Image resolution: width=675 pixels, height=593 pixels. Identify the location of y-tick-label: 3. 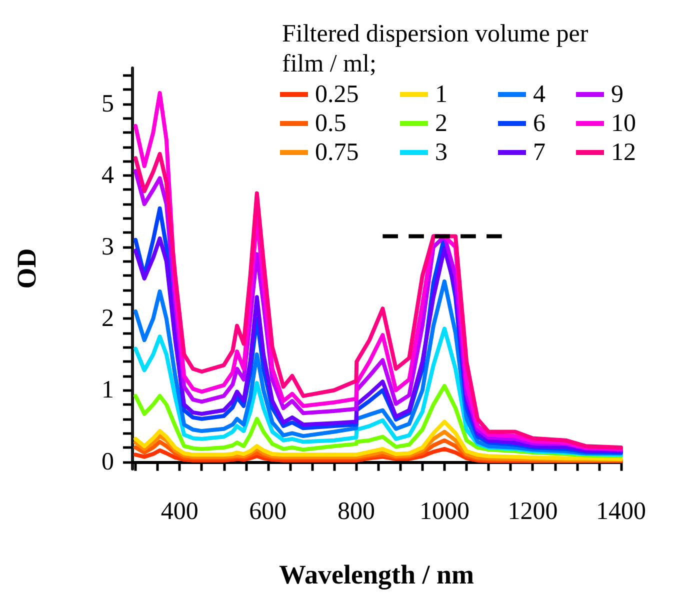
(108, 247).